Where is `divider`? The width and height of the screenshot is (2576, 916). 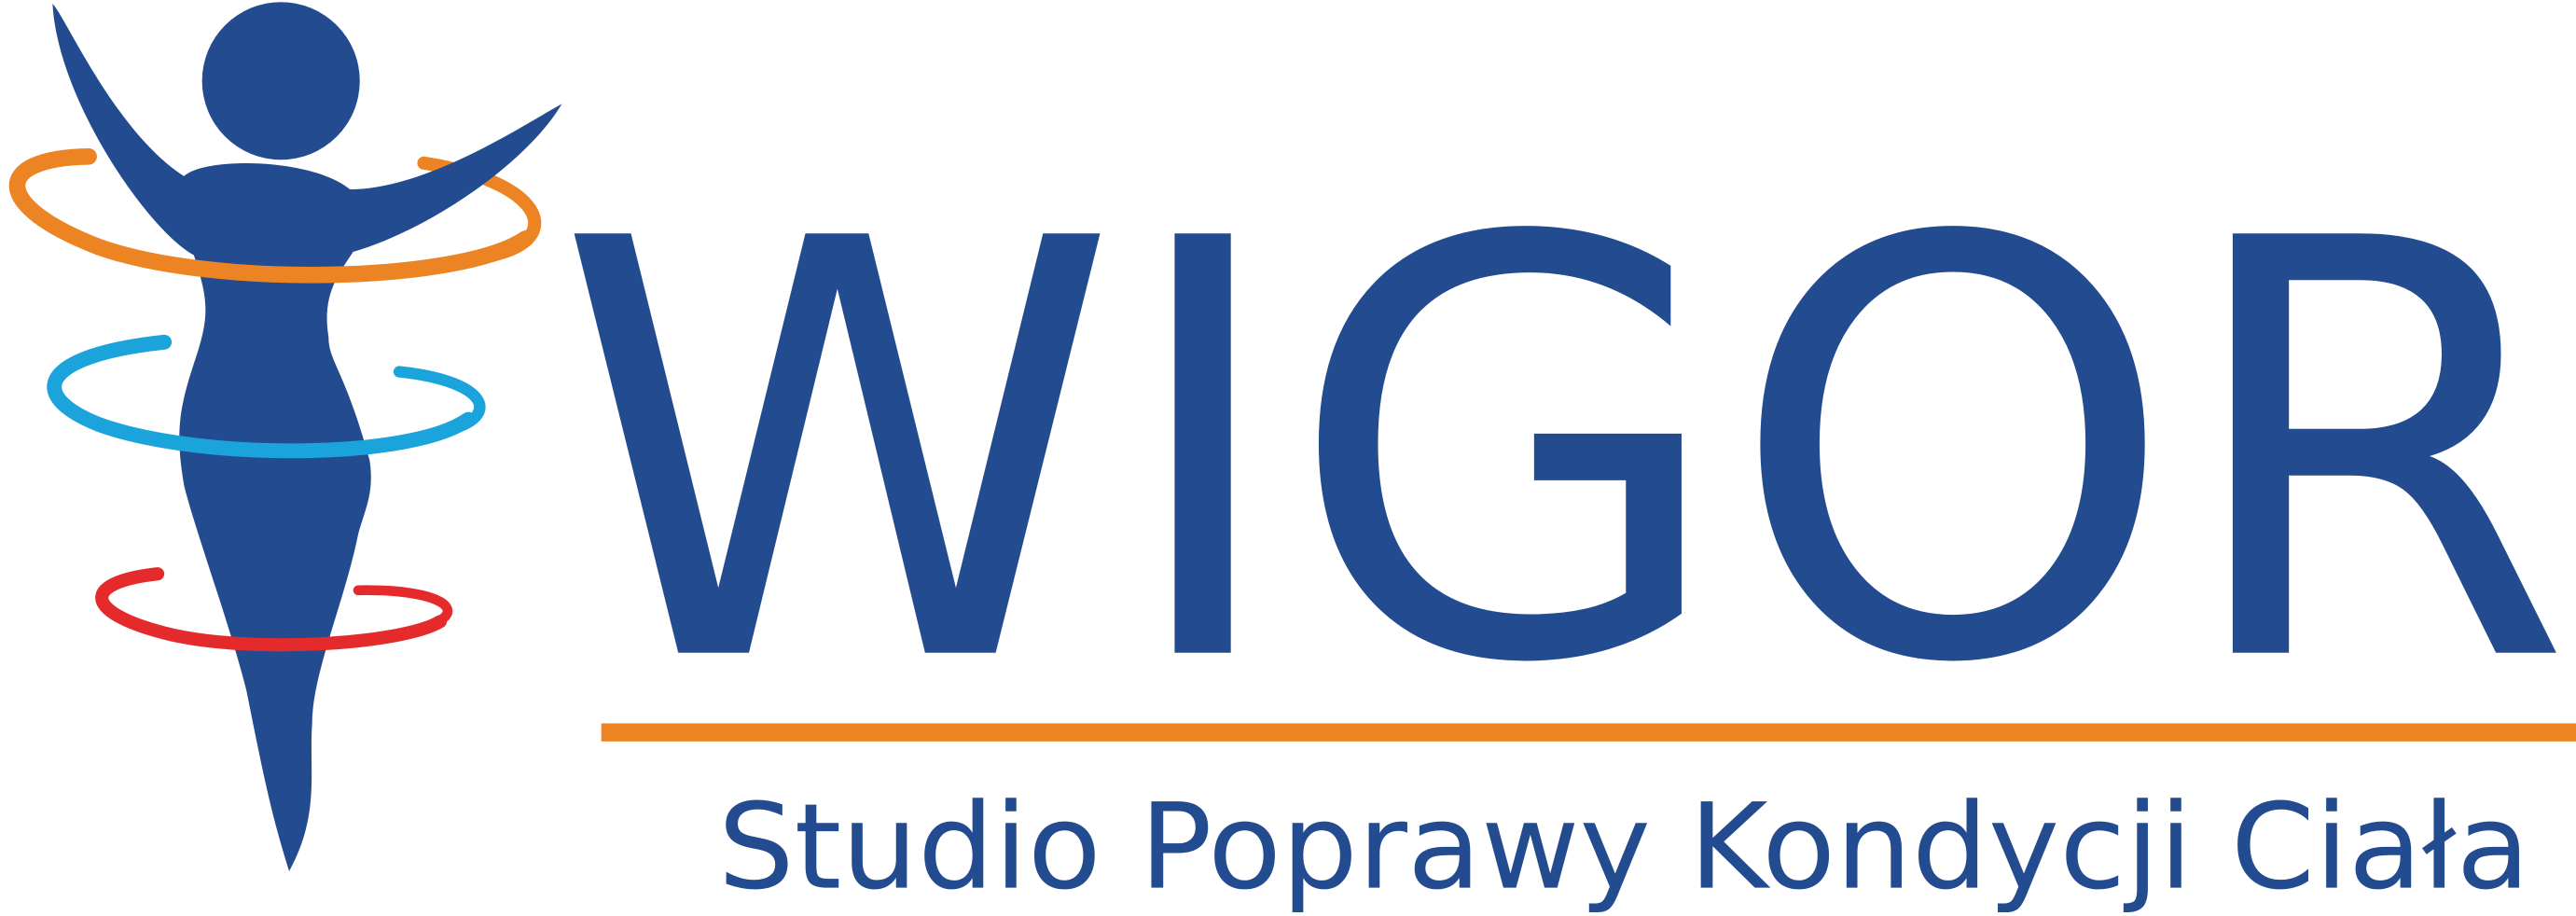 divider is located at coordinates (1588, 732).